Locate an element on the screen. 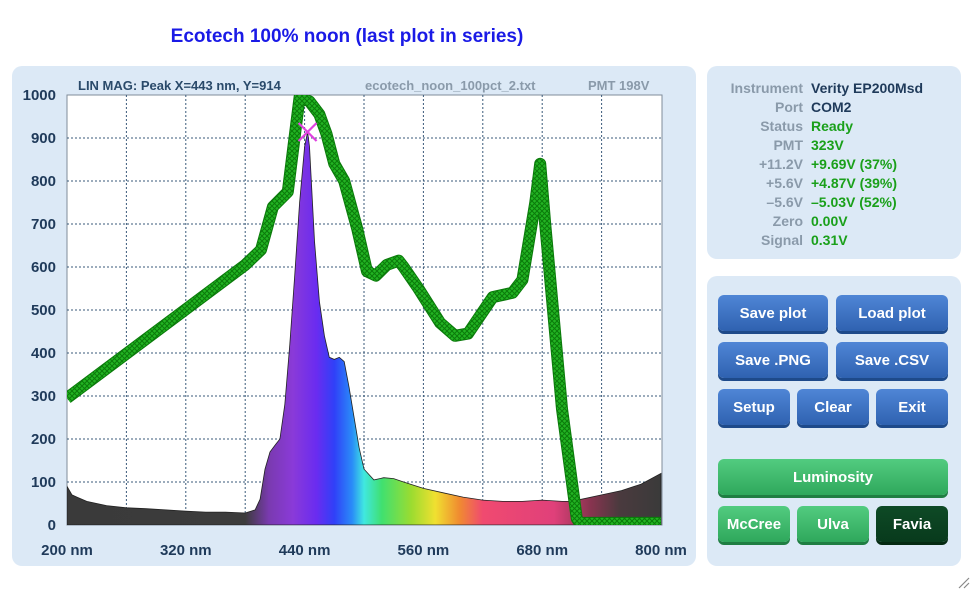 This screenshot has height=591, width=972. luminosity-button: Luminosity is located at coordinates (833, 477).